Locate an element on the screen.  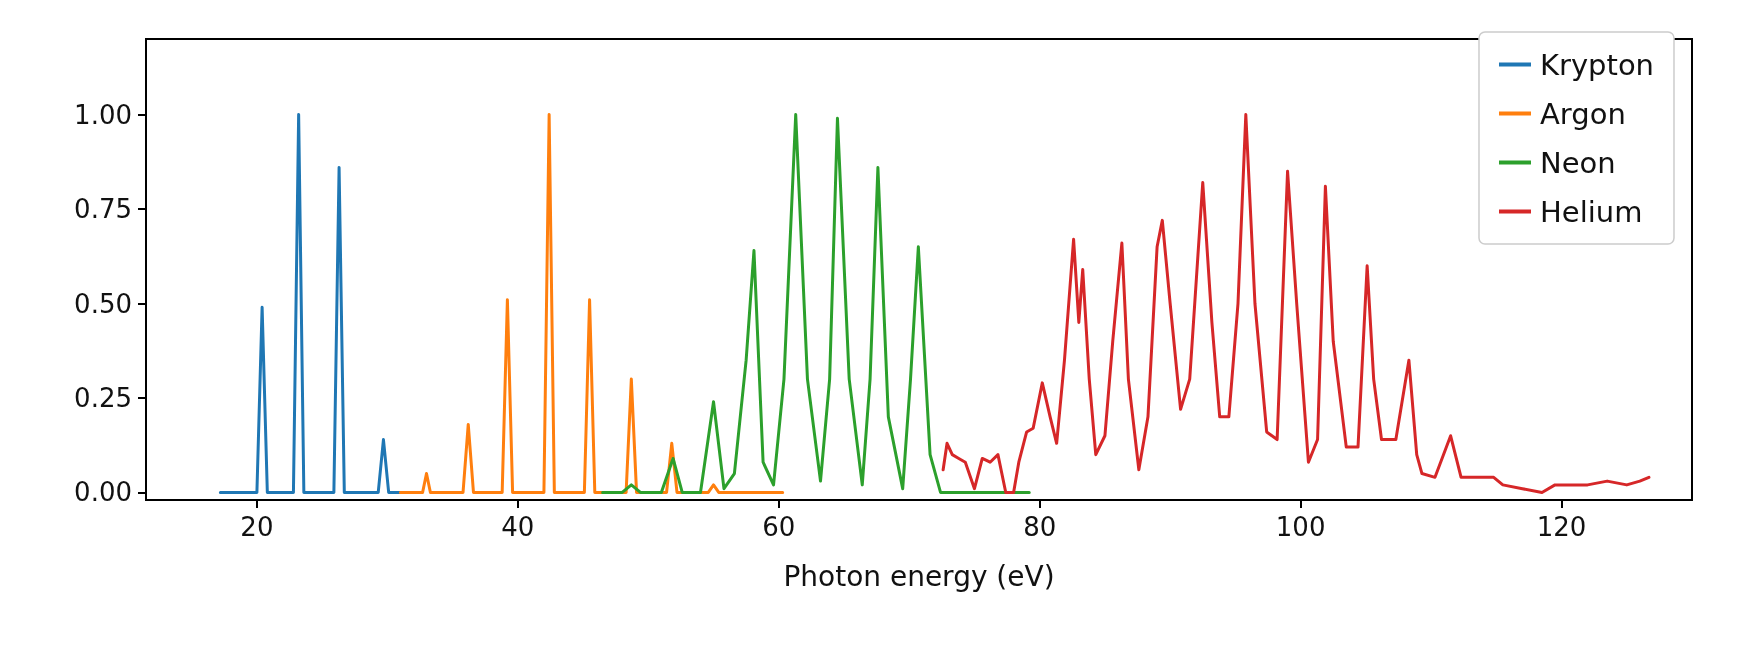
legend-label: Neon is located at coordinates (1578, 162).